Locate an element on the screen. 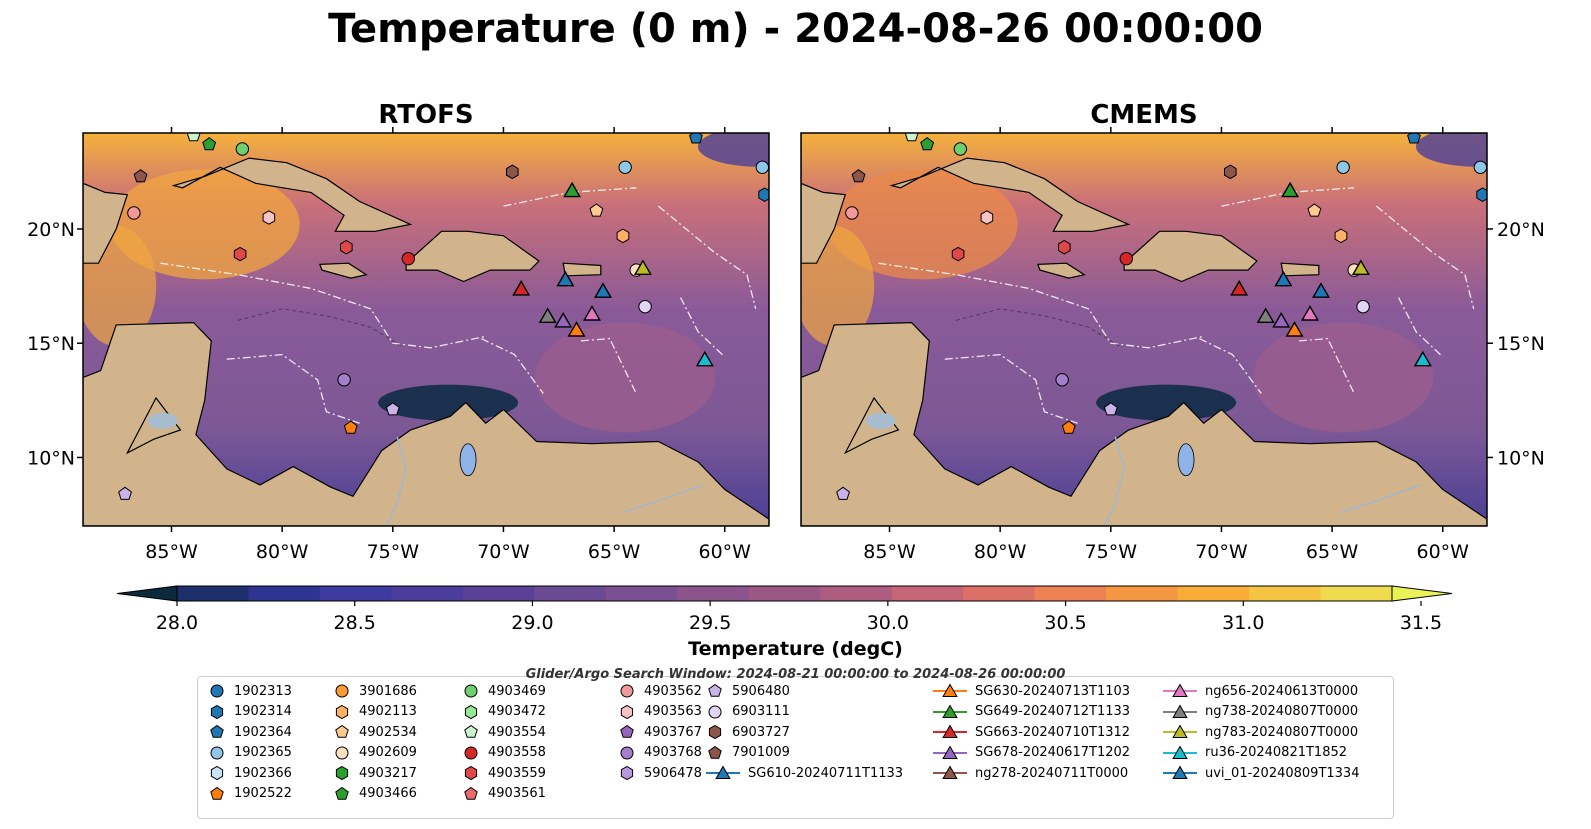 The image size is (1591, 829). legend-label: 4902113 is located at coordinates (388, 712).